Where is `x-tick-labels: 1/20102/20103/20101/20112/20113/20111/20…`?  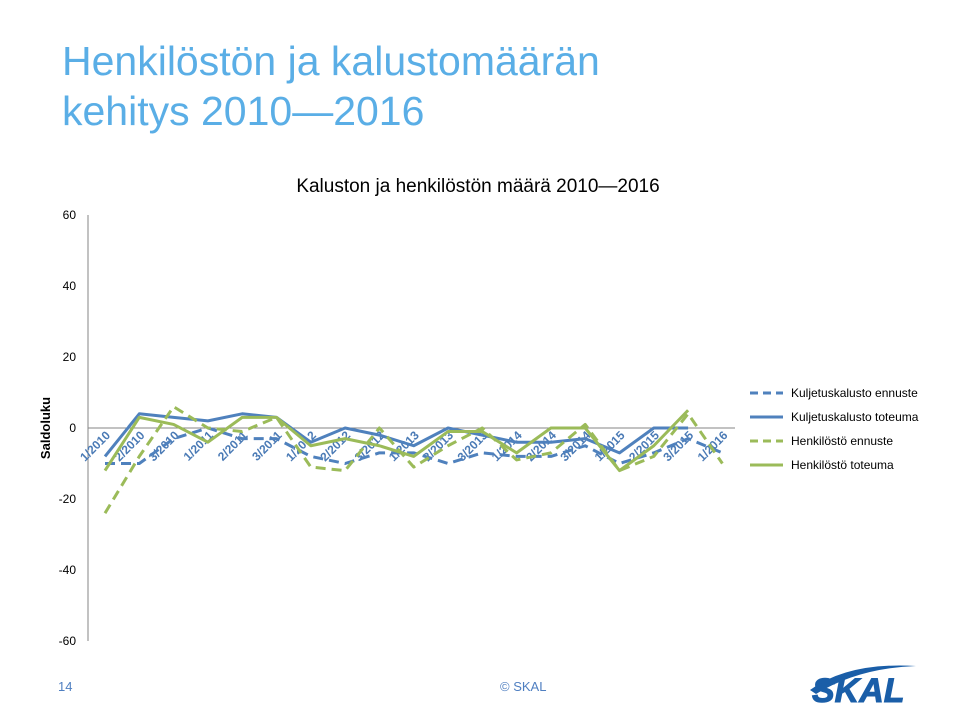
x-tick-labels: 1/20102/20103/20101/20112/20113/20111/20… is located at coordinates (403, 446).